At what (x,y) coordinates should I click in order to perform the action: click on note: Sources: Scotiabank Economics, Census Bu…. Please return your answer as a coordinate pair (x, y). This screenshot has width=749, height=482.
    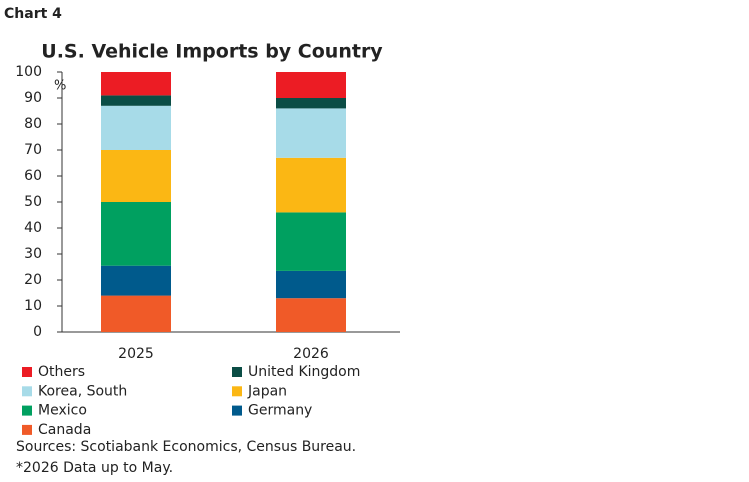
    Looking at the image, I should click on (186, 447).